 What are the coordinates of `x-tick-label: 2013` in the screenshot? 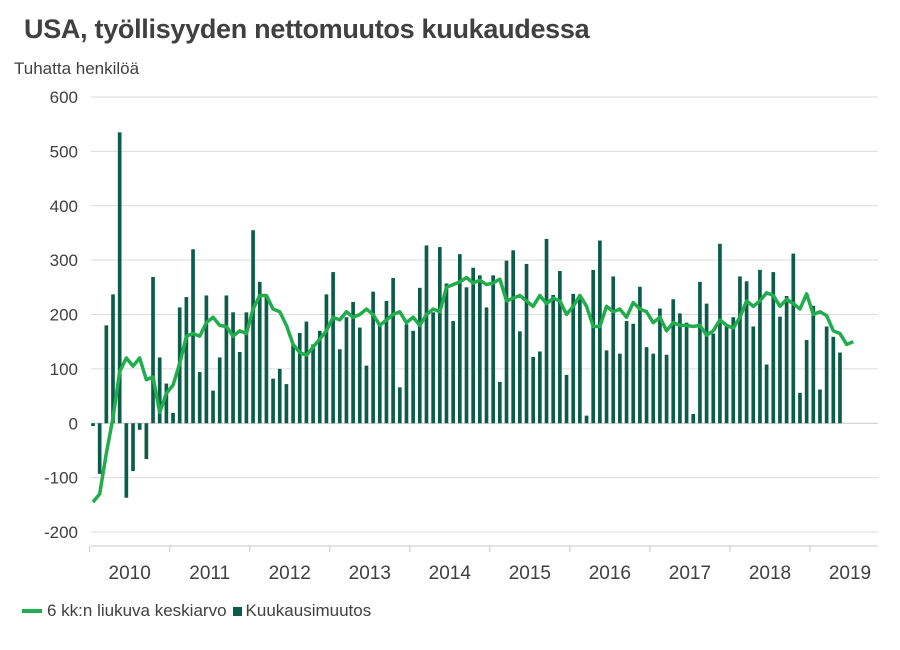 It's located at (370, 573).